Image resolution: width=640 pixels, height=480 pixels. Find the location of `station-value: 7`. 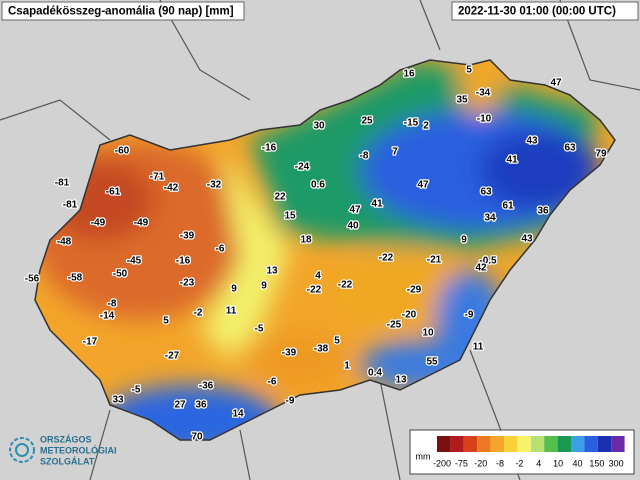

station-value: 7 is located at coordinates (395, 152).